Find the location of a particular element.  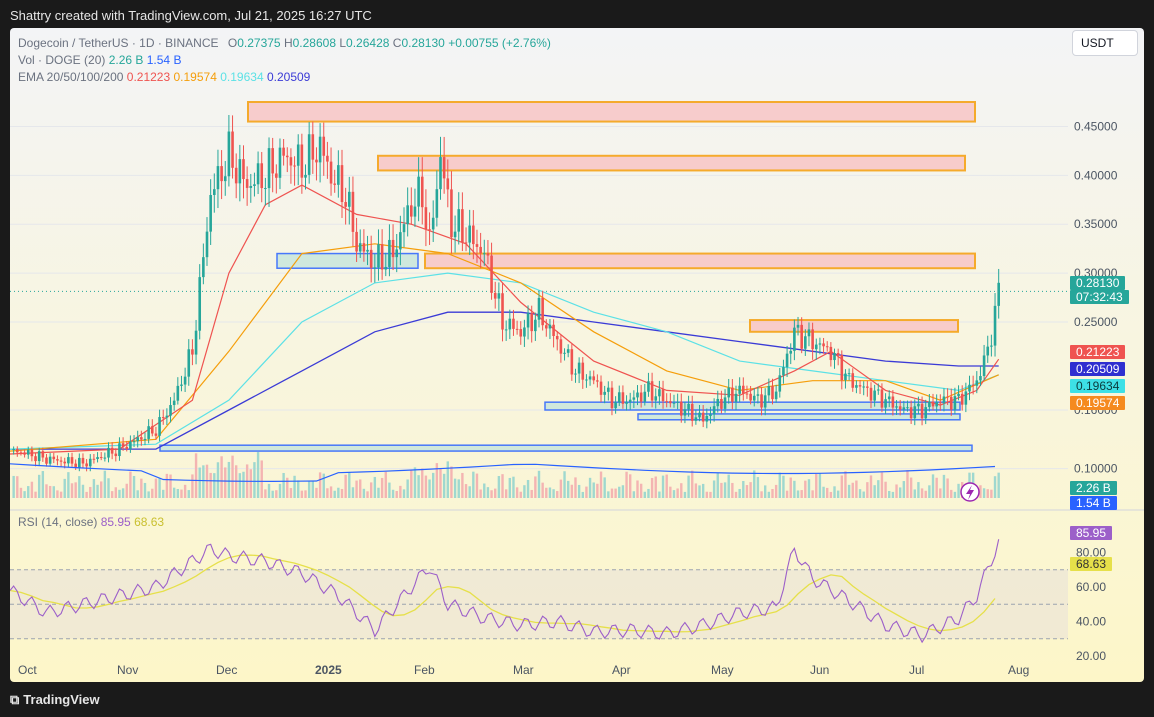

rsi-tick-label: 20.00 is located at coordinates (1091, 656).